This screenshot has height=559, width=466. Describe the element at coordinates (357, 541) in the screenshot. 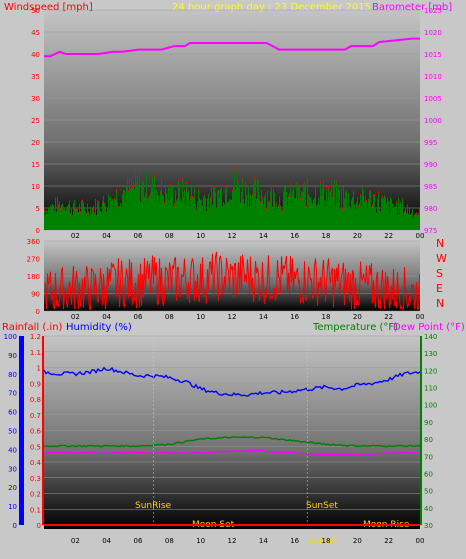

I see `x-tick-label: 20` at that location.